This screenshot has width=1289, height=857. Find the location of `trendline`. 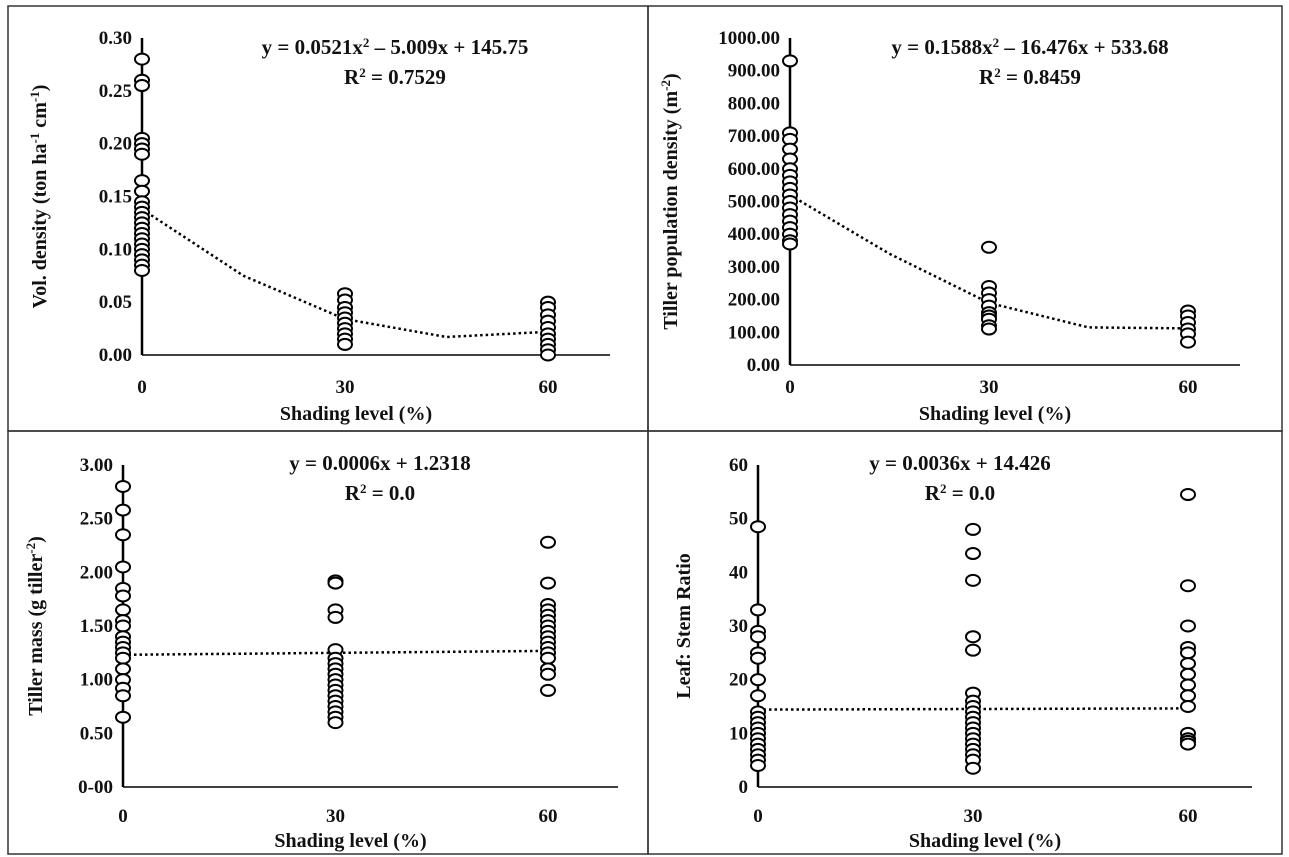

trendline is located at coordinates (335, 653).